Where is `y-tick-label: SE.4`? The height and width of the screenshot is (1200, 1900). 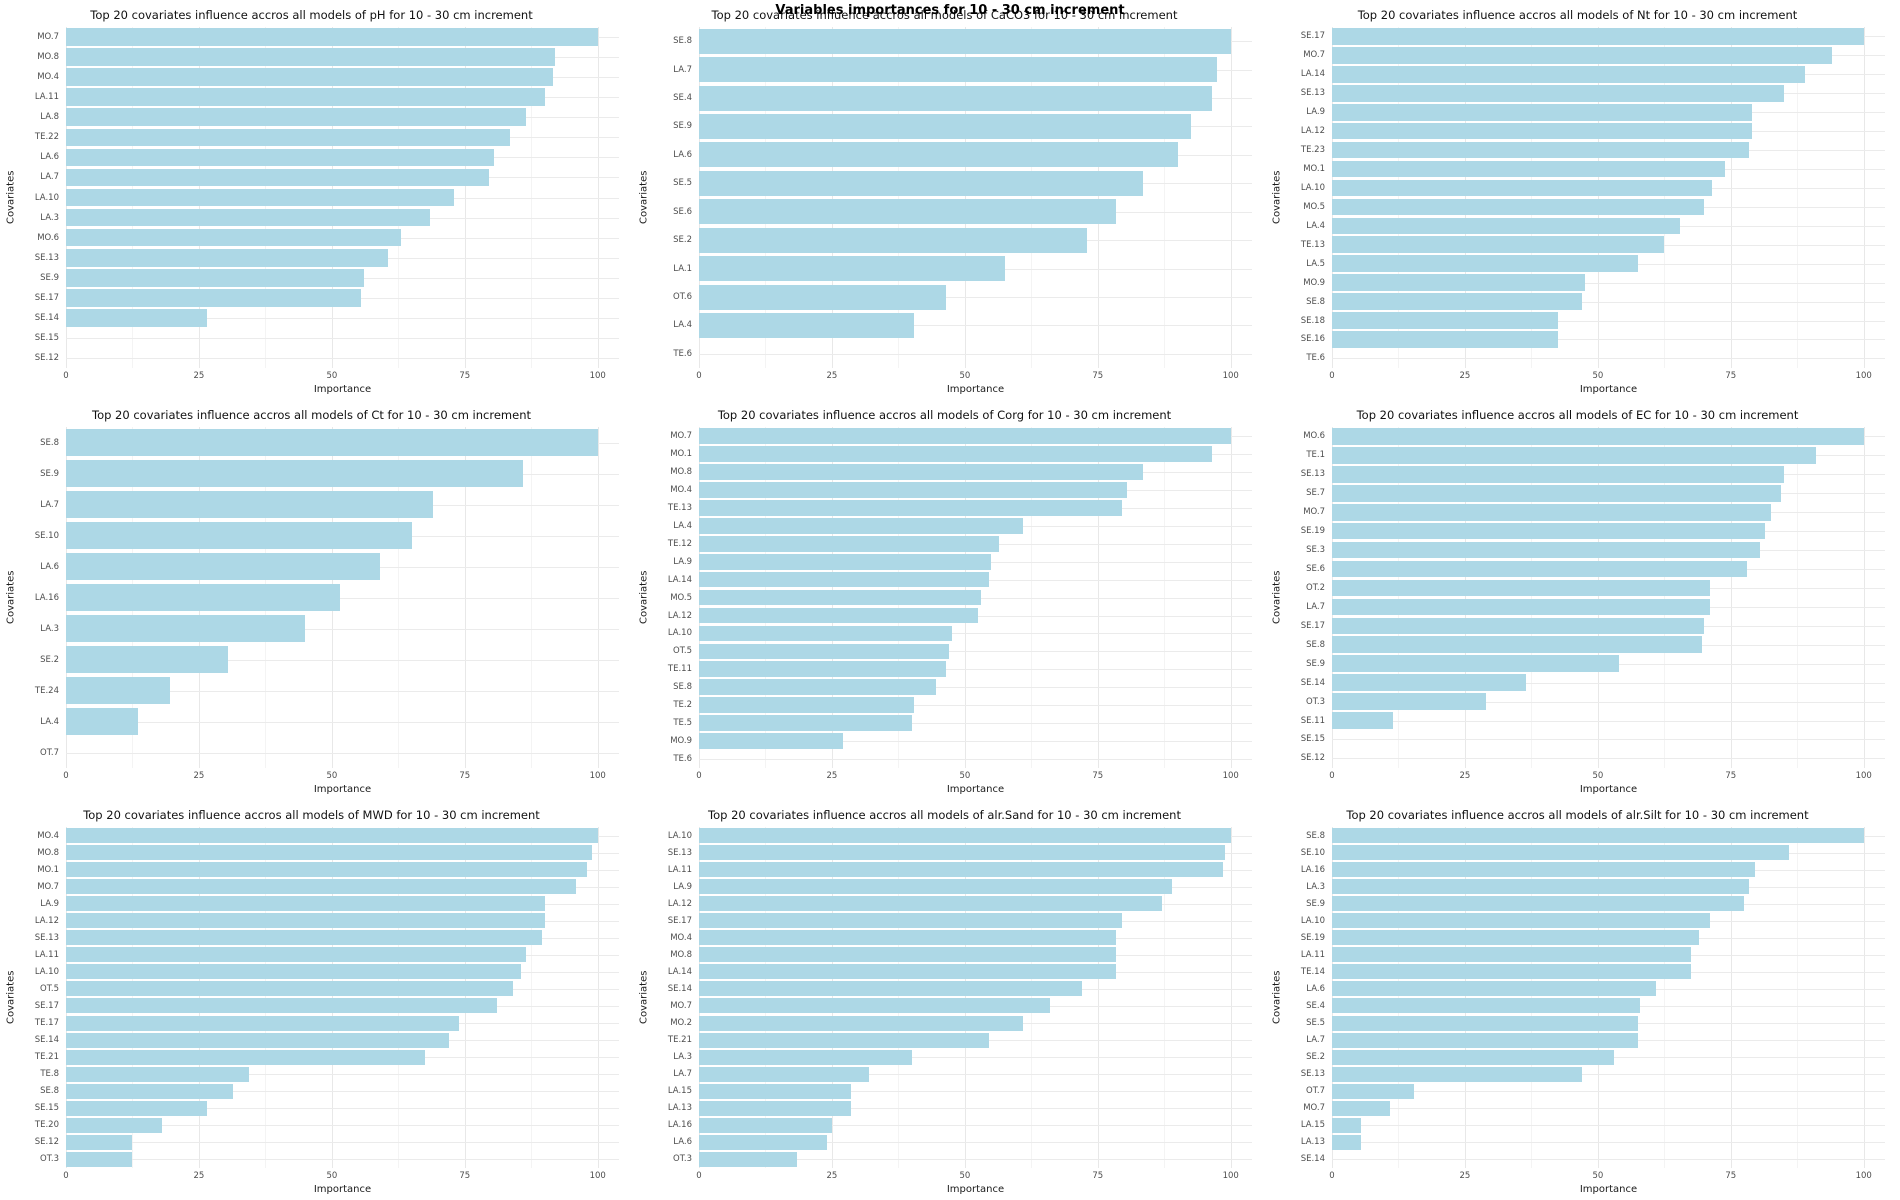
y-tick-label: SE.4 is located at coordinates (1315, 1005).